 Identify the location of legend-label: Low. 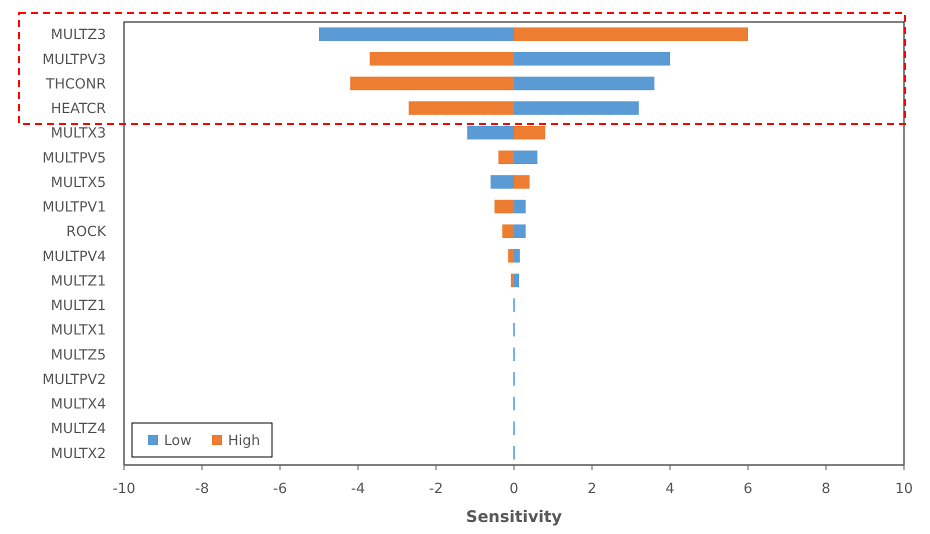
(178, 441).